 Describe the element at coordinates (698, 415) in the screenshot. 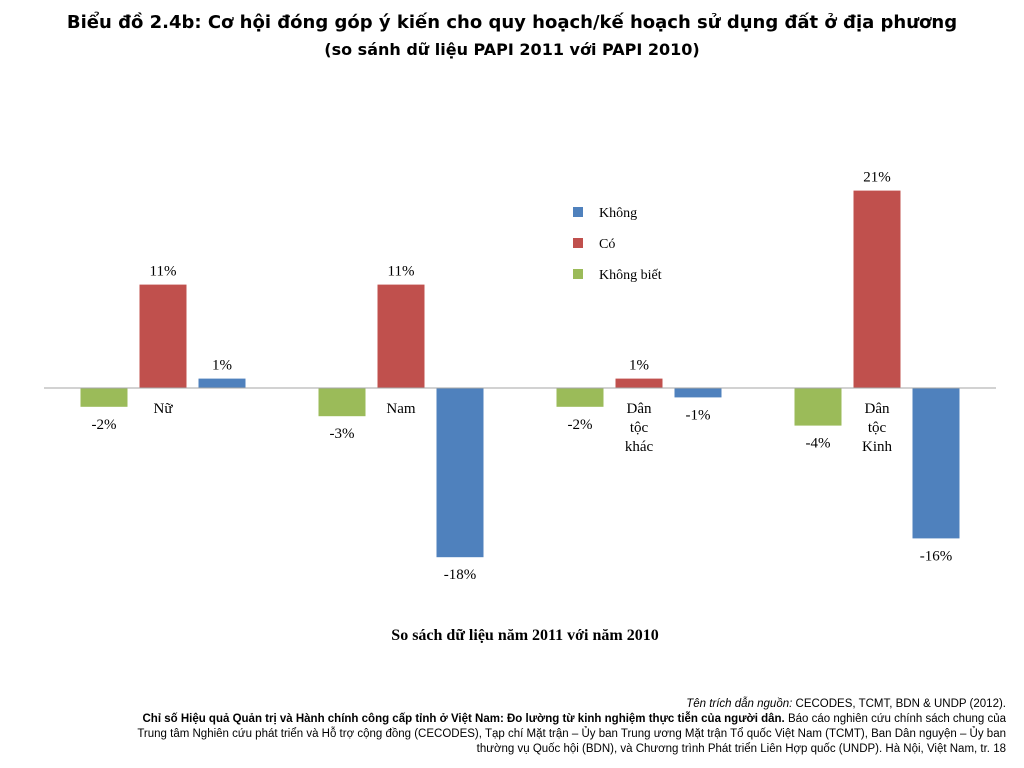

I see `data-label: -1%` at that location.